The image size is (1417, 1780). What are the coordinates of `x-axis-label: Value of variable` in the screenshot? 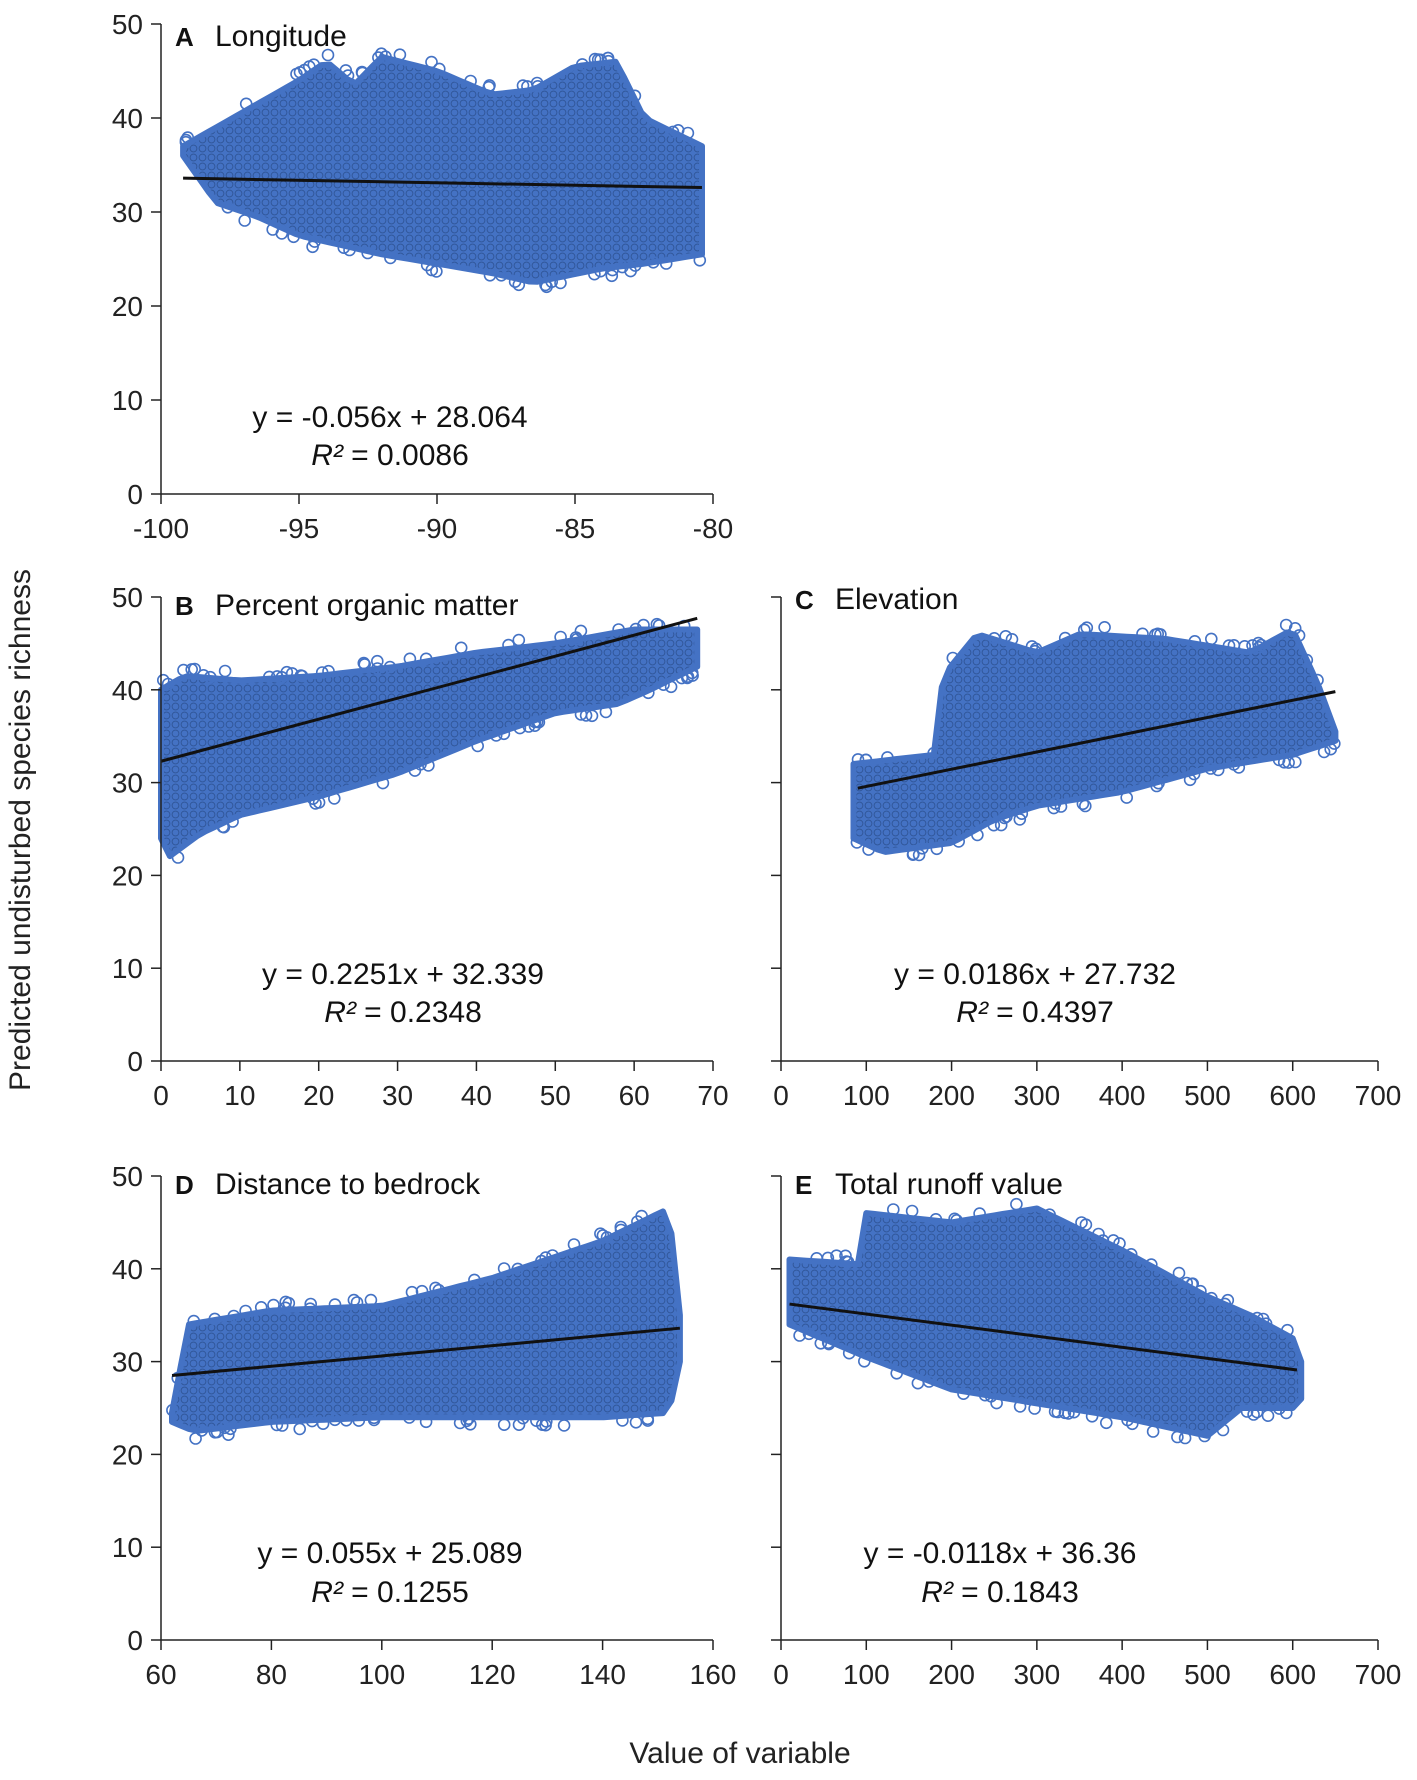 It's located at (739, 1753).